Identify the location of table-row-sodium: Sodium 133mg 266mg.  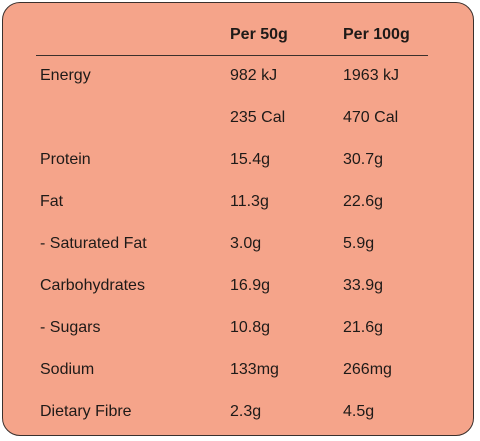
(238, 370).